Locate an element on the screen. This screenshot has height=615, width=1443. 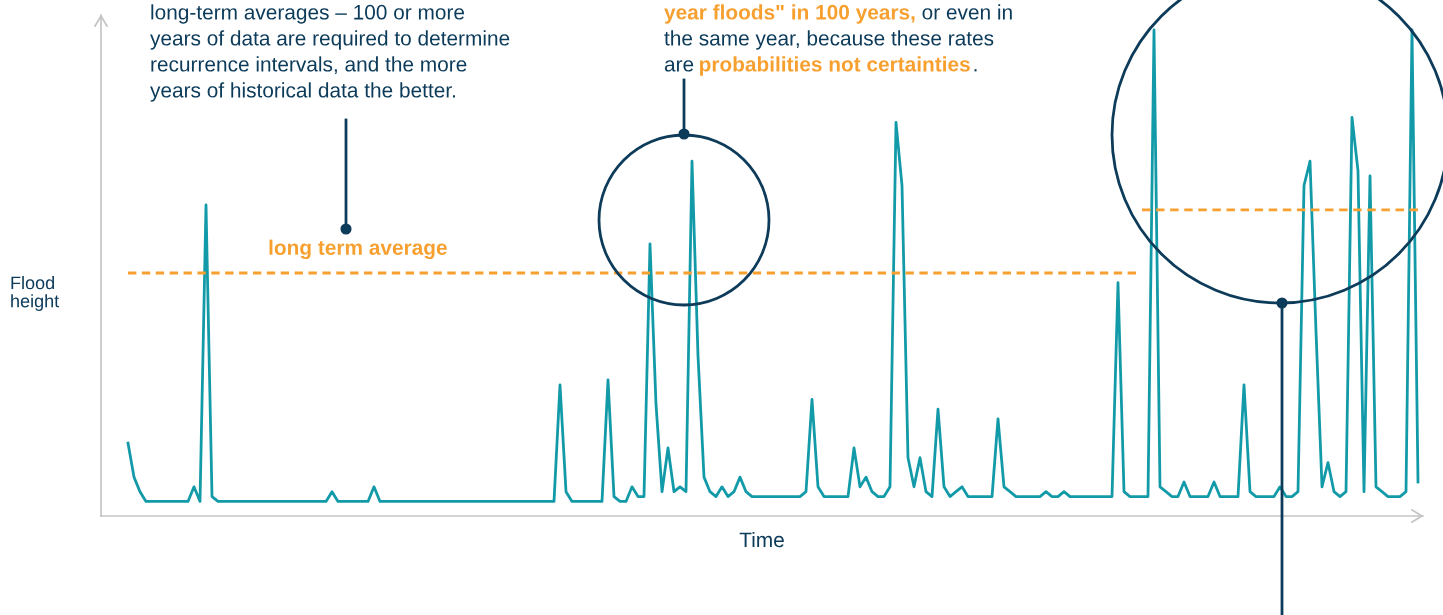
x-axis-title: Time is located at coordinates (761, 539).